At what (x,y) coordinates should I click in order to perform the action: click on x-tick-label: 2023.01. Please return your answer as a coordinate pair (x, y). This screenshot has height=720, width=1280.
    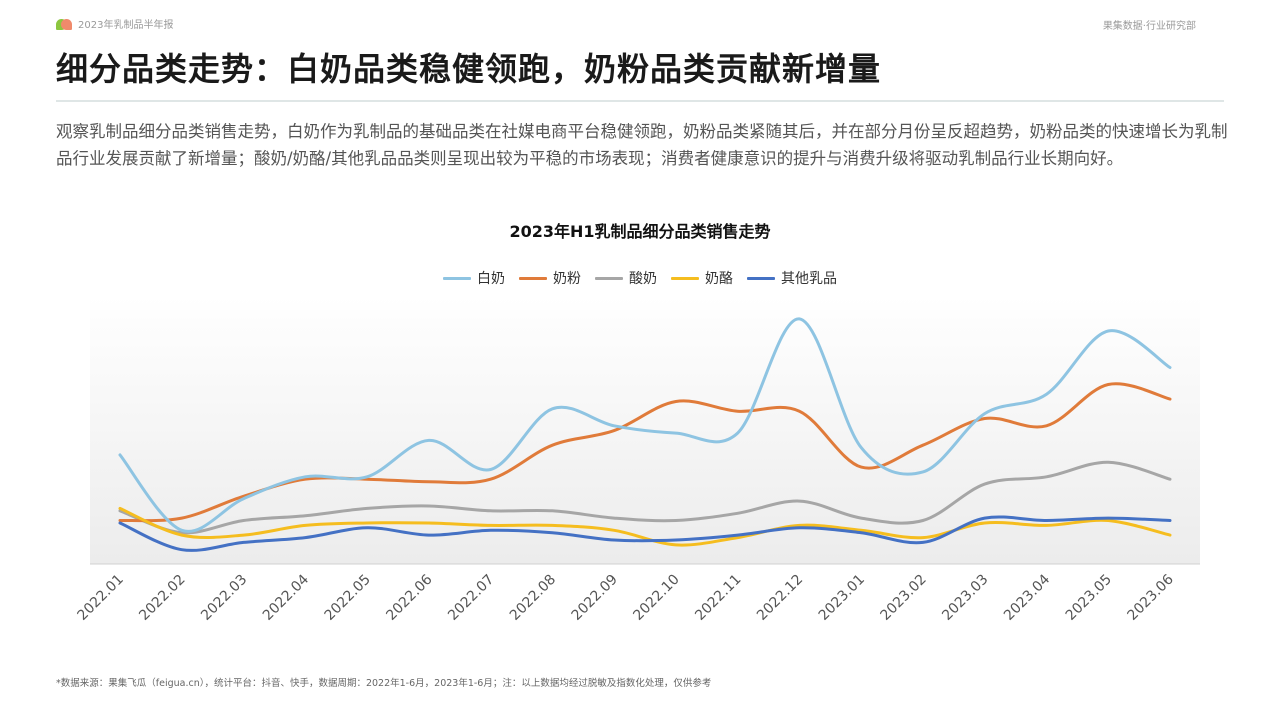
    Looking at the image, I should click on (842, 598).